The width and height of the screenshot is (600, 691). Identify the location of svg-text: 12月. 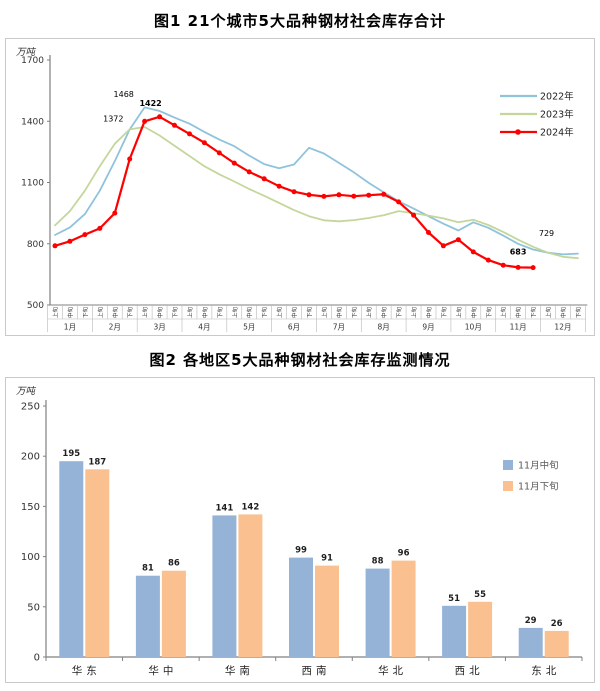
(562, 327).